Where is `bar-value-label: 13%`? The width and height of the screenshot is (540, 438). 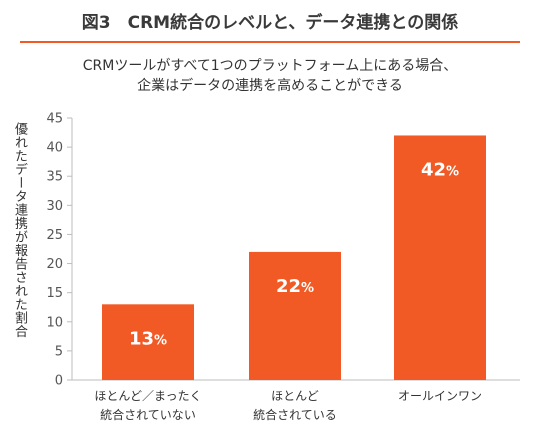
bar-value-label: 13% is located at coordinates (148, 338).